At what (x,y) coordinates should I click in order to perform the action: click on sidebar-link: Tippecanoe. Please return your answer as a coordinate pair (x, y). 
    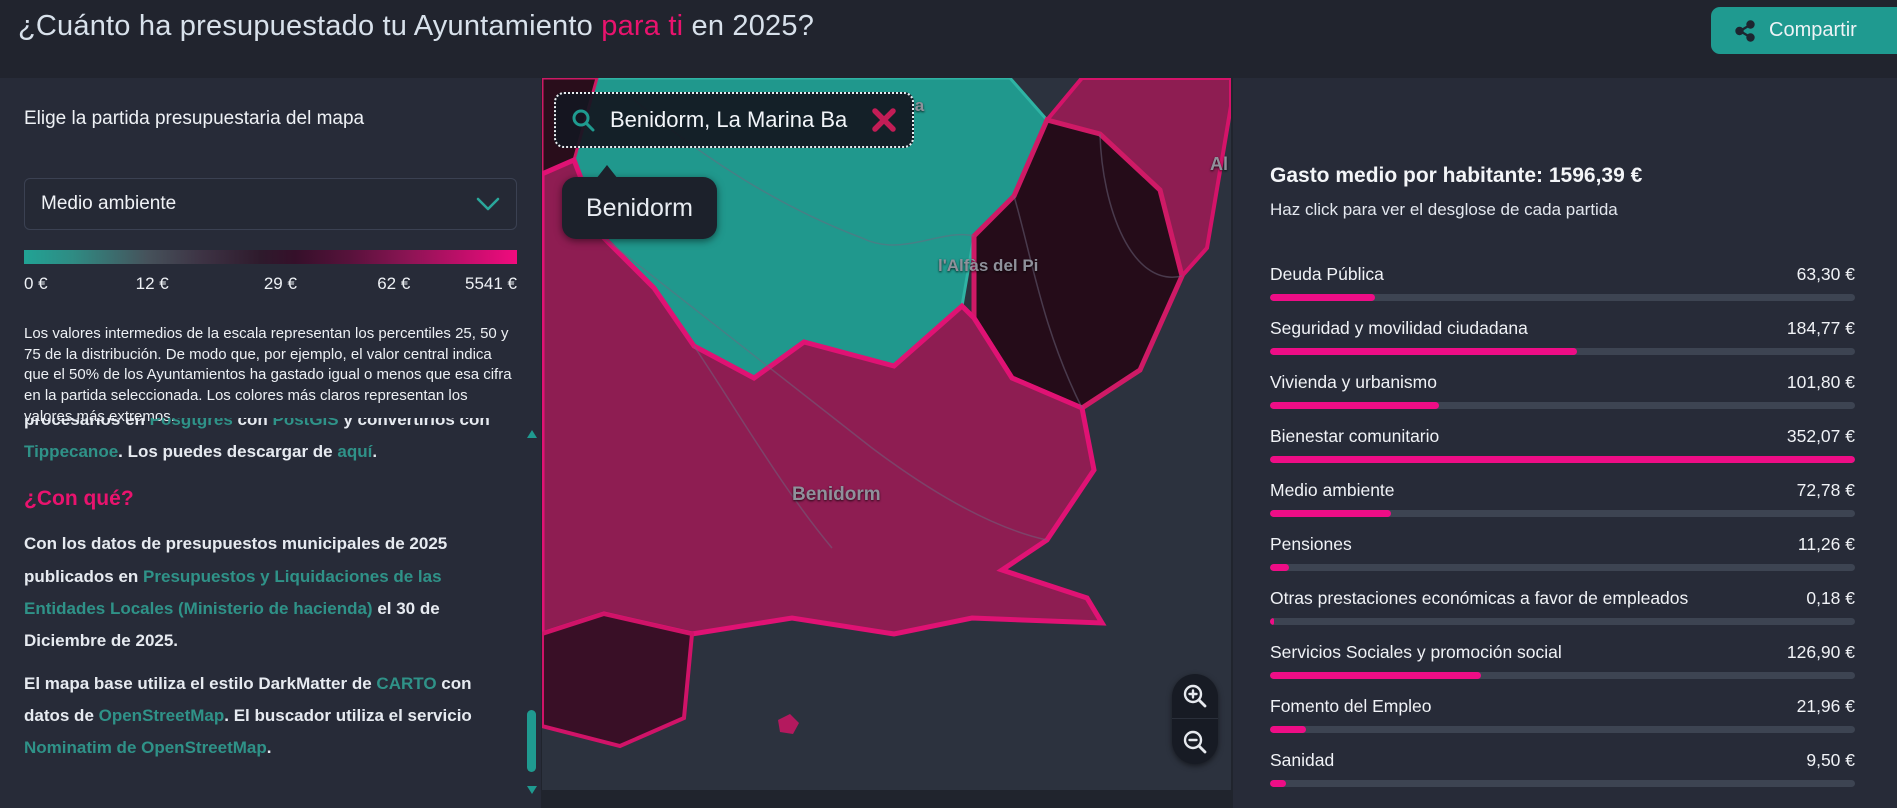
    Looking at the image, I should click on (71, 452).